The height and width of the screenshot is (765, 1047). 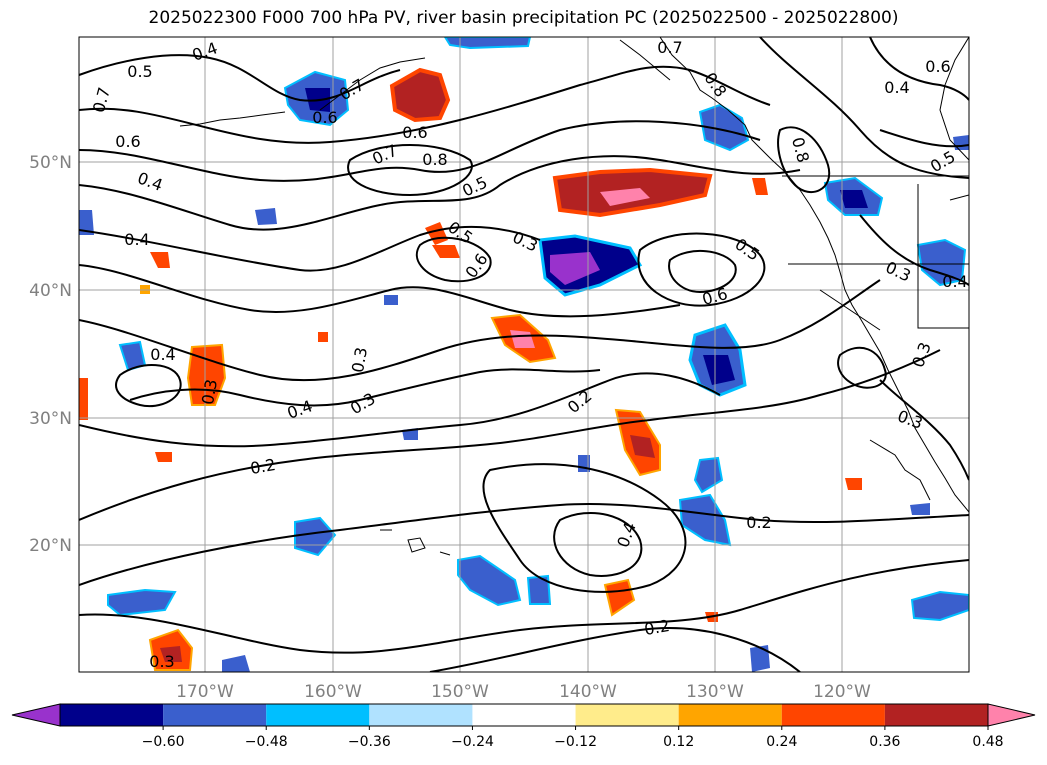 I want to click on colorbar-tick-label: 0.12, so click(x=678, y=742).